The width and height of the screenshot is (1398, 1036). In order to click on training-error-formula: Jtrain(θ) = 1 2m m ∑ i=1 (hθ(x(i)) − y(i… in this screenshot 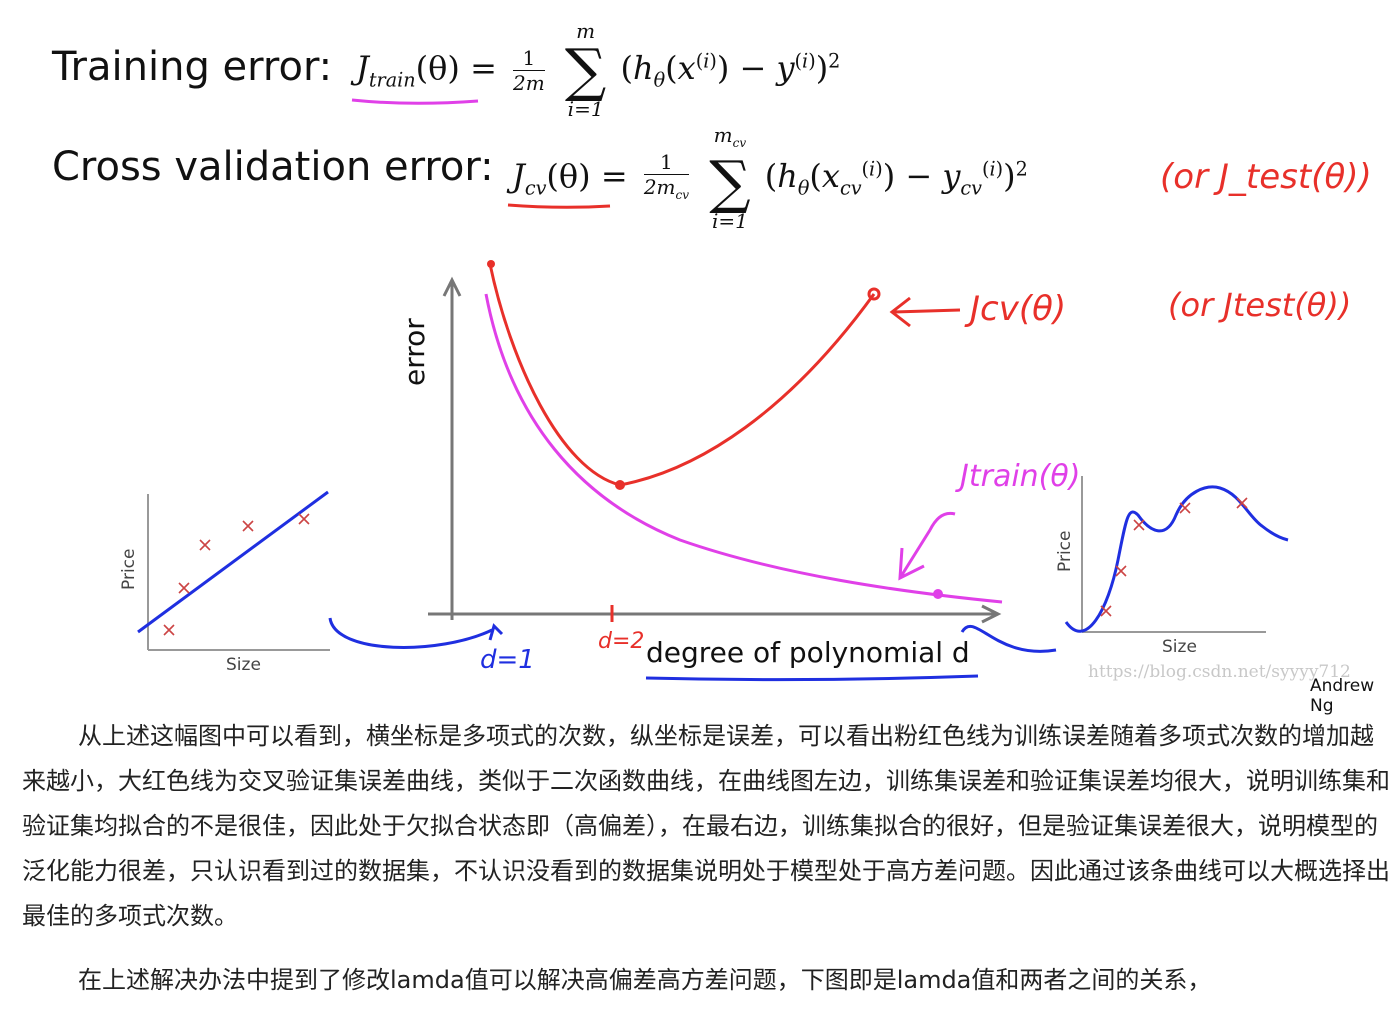, I will do `click(598, 70)`.